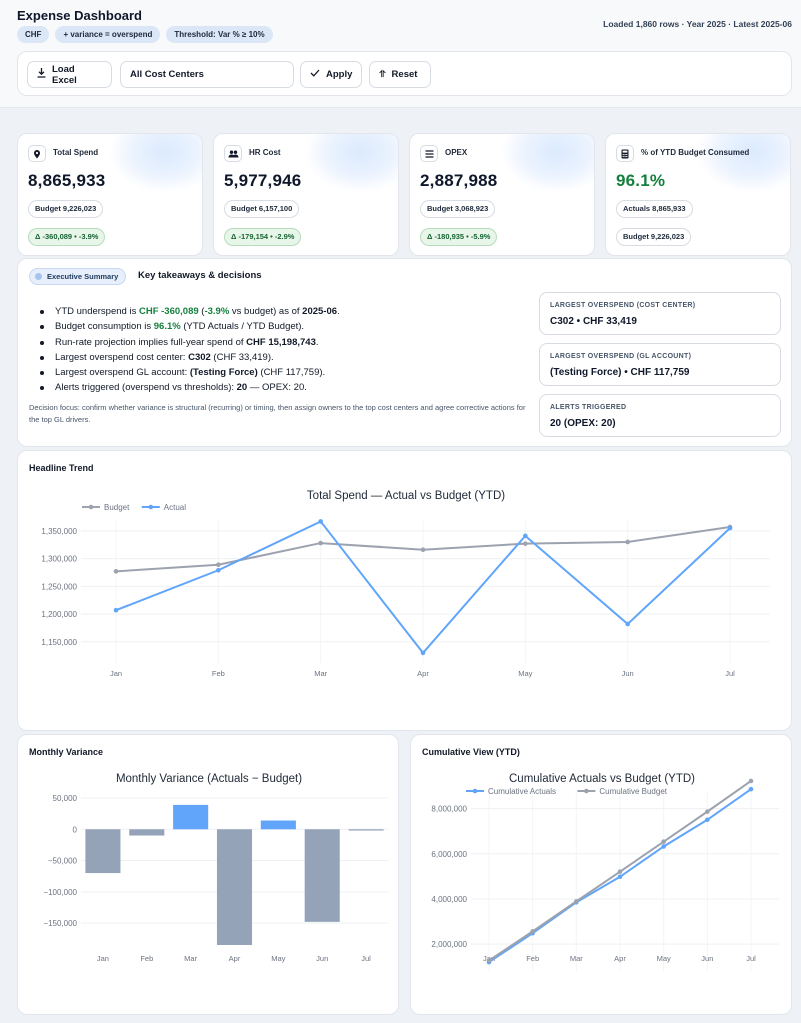  Describe the element at coordinates (60, 892) in the screenshot. I see `y-tick-label: −100,000` at that location.